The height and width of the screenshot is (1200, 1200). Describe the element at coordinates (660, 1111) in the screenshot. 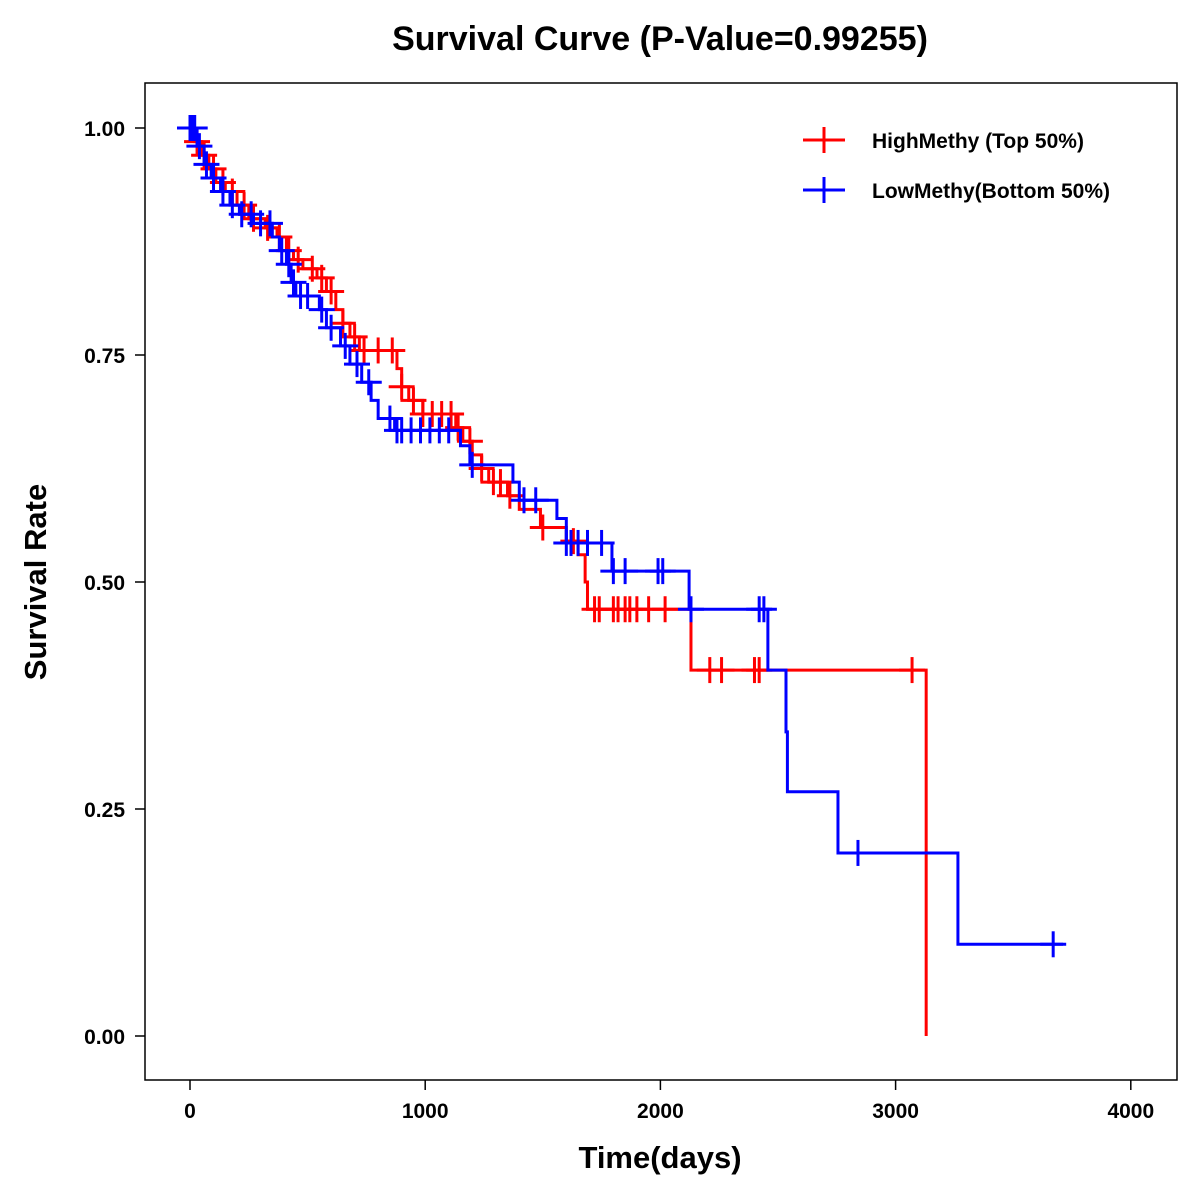

I see `x-tick-label: 2000` at that location.